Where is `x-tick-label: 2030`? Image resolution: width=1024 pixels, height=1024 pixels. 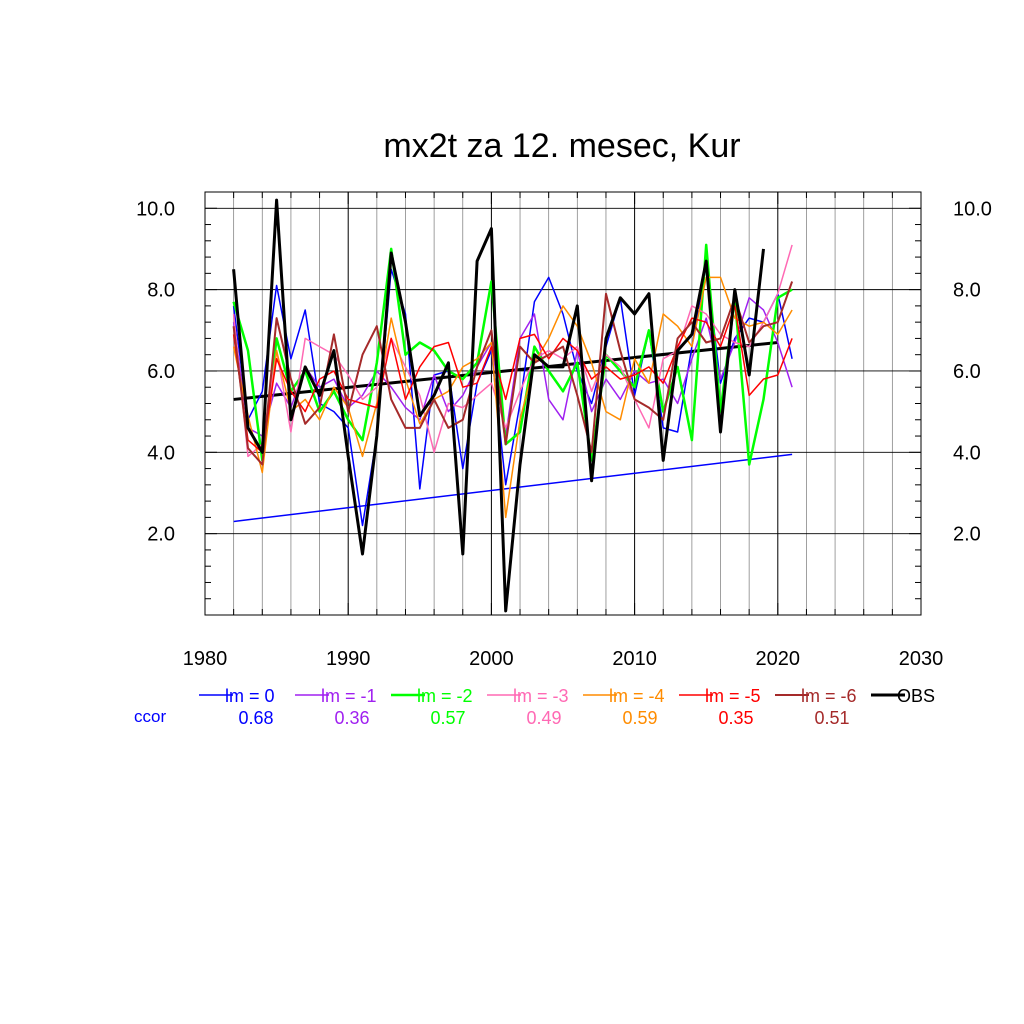
x-tick-label: 2030 is located at coordinates (921, 659).